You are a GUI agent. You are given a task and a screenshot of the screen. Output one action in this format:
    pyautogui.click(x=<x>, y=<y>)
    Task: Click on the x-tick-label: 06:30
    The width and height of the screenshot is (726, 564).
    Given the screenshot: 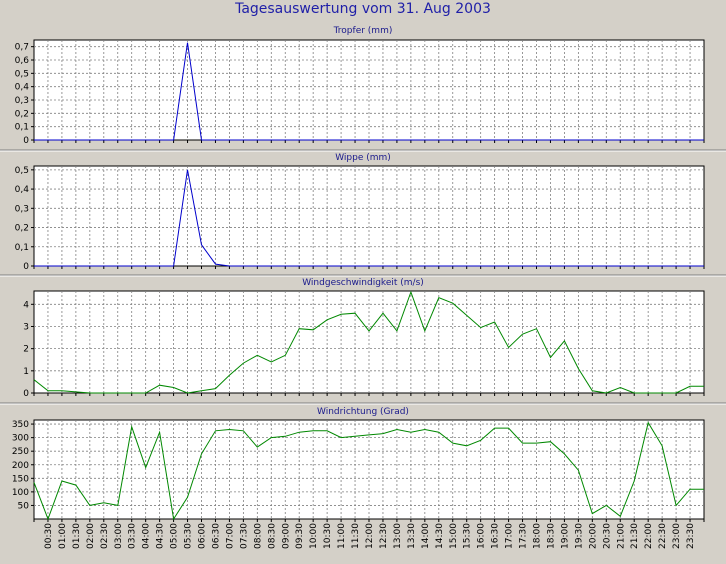 What is the action you would take?
    pyautogui.click(x=216, y=536)
    